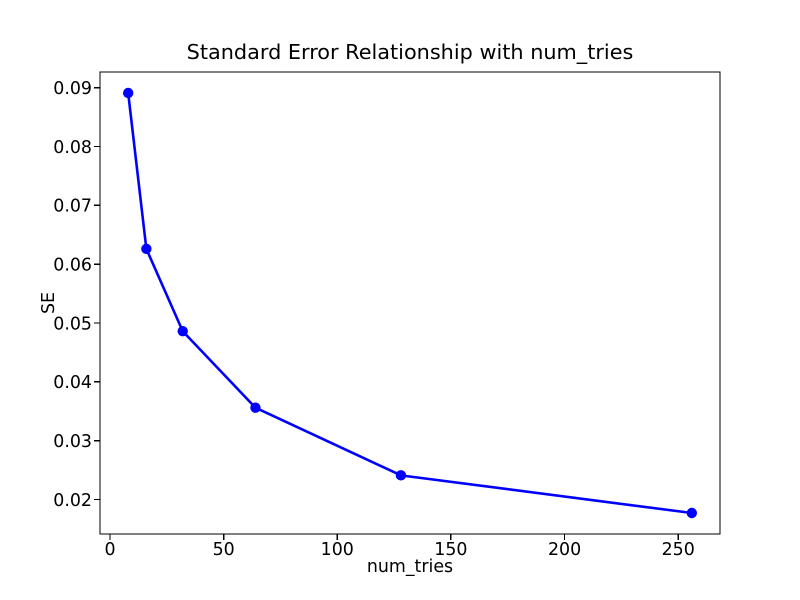 This screenshot has width=800, height=600. What do you see at coordinates (450, 550) in the screenshot?
I see `x-tick-label: 150` at bounding box center [450, 550].